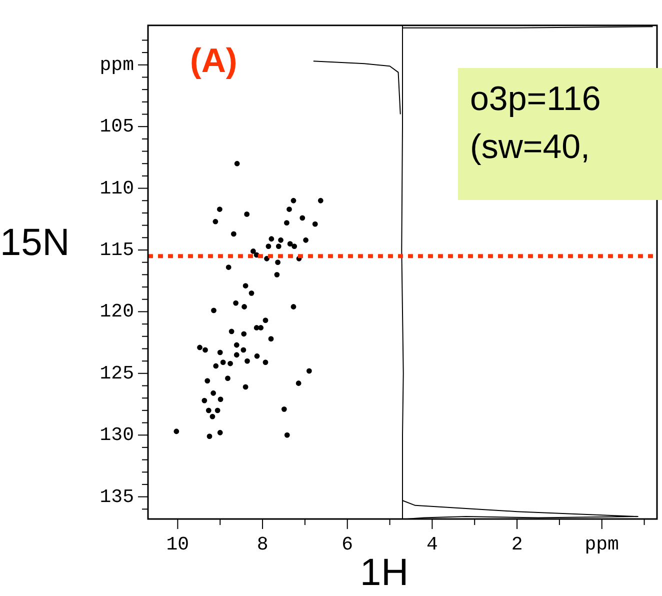  I want to click on x-tick-label: 6, so click(348, 544).